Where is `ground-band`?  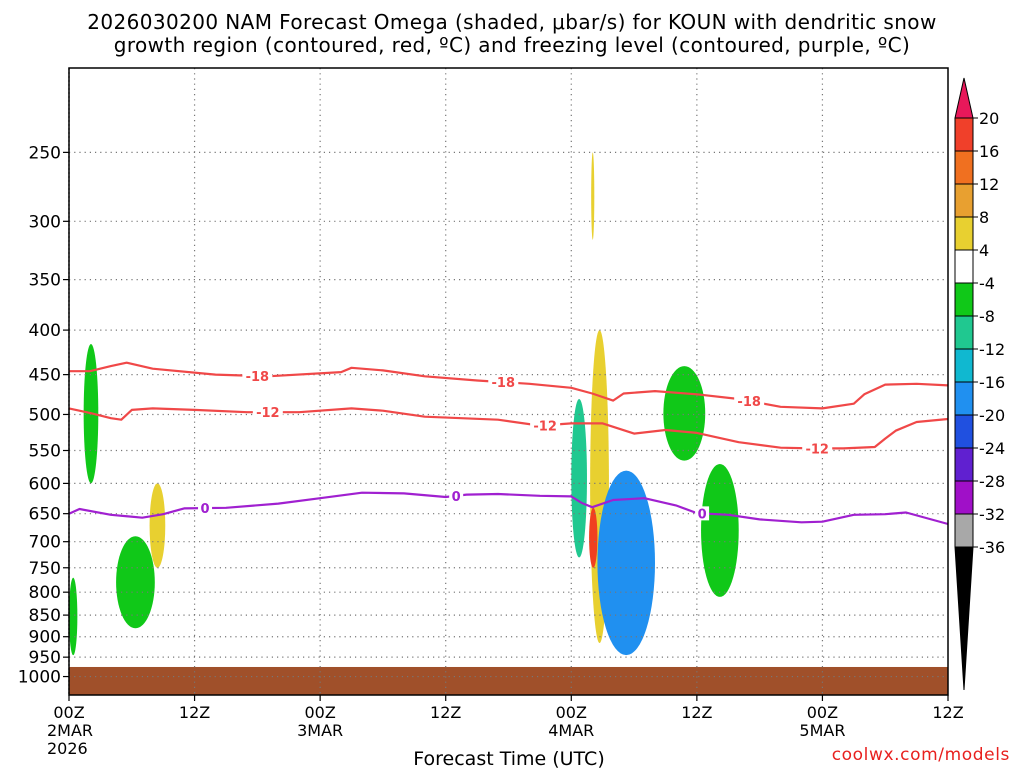 ground-band is located at coordinates (508, 680).